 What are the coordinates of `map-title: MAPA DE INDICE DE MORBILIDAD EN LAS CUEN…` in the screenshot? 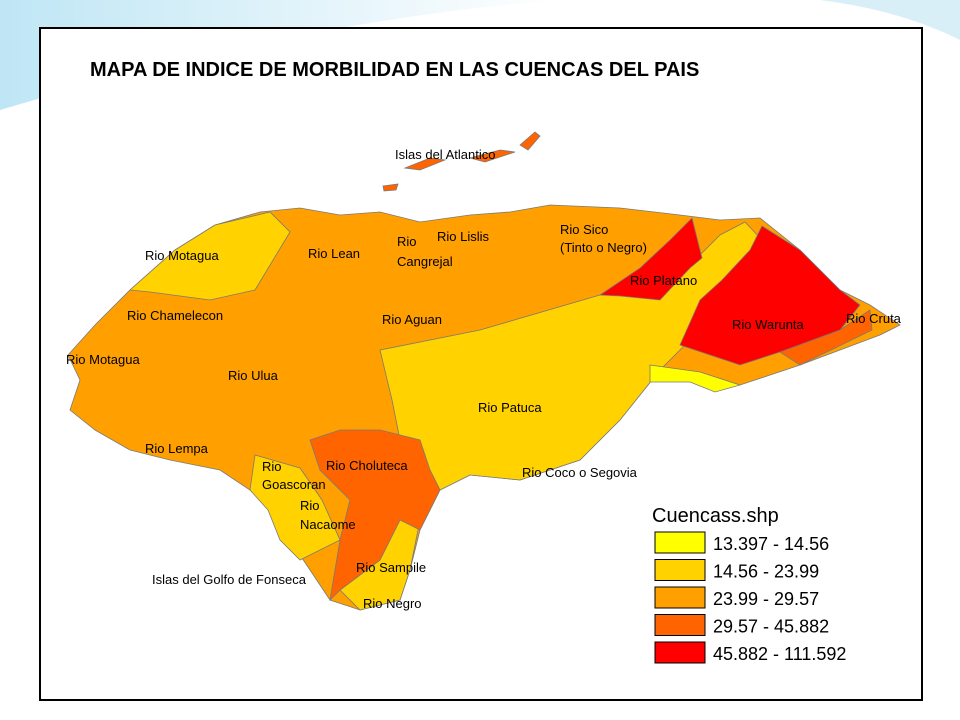 It's located at (394, 70).